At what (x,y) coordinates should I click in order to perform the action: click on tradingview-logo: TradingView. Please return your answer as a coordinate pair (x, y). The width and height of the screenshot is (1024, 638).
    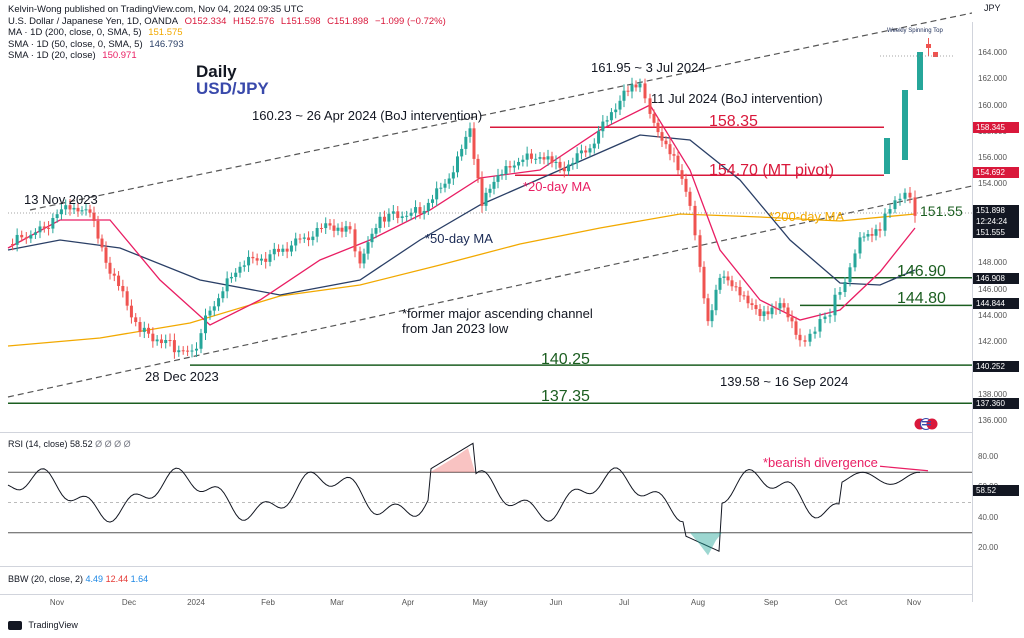
    Looking at the image, I should click on (43, 625).